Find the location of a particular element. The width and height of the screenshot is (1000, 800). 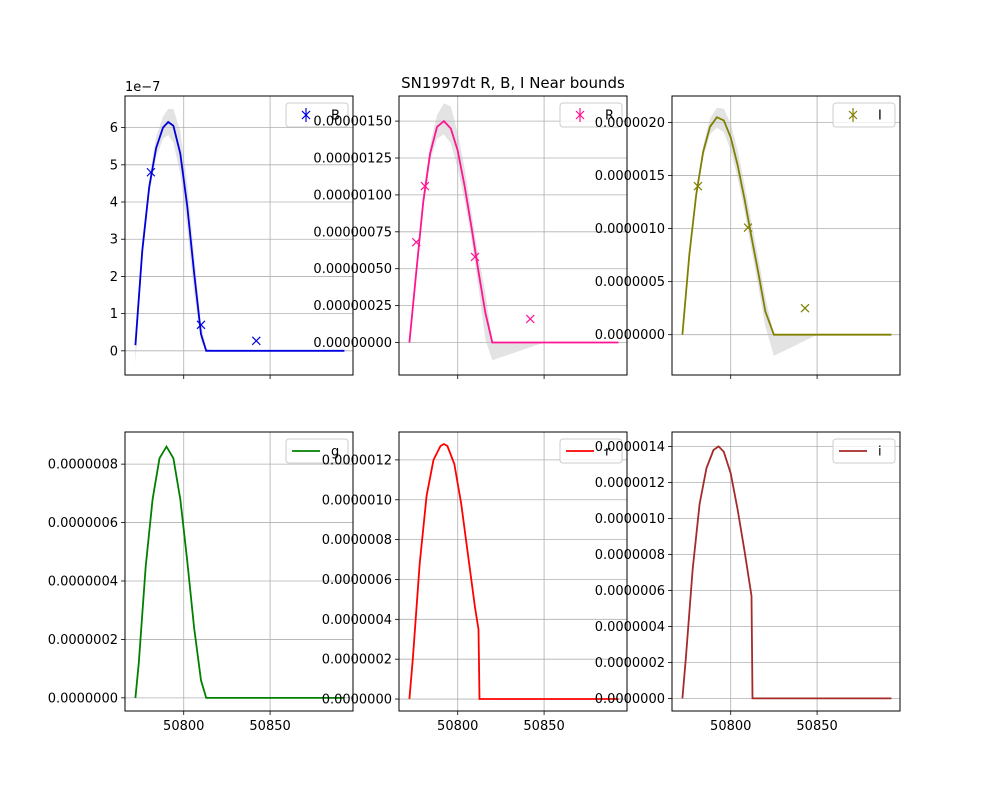

y-tick-label: 1 is located at coordinates (114, 314).